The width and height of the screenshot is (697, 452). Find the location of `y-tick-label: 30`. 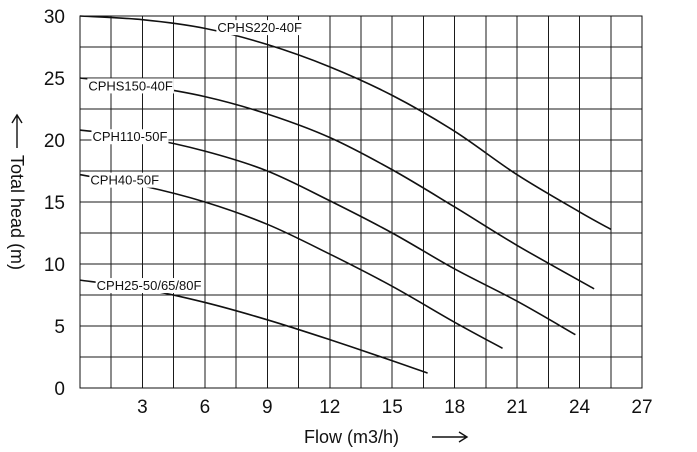

y-tick-label: 30 is located at coordinates (54, 17).